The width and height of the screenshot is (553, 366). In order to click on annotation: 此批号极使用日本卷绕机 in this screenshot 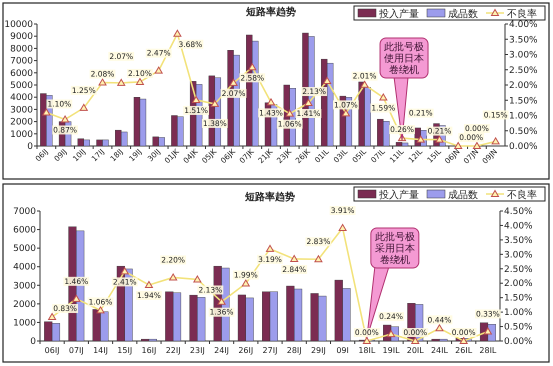, I will do `click(404, 58)`.